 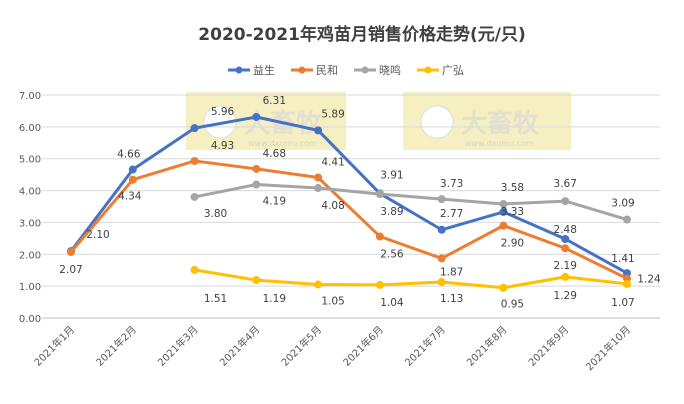 I want to click on data-label: 0.95, so click(x=512, y=305).